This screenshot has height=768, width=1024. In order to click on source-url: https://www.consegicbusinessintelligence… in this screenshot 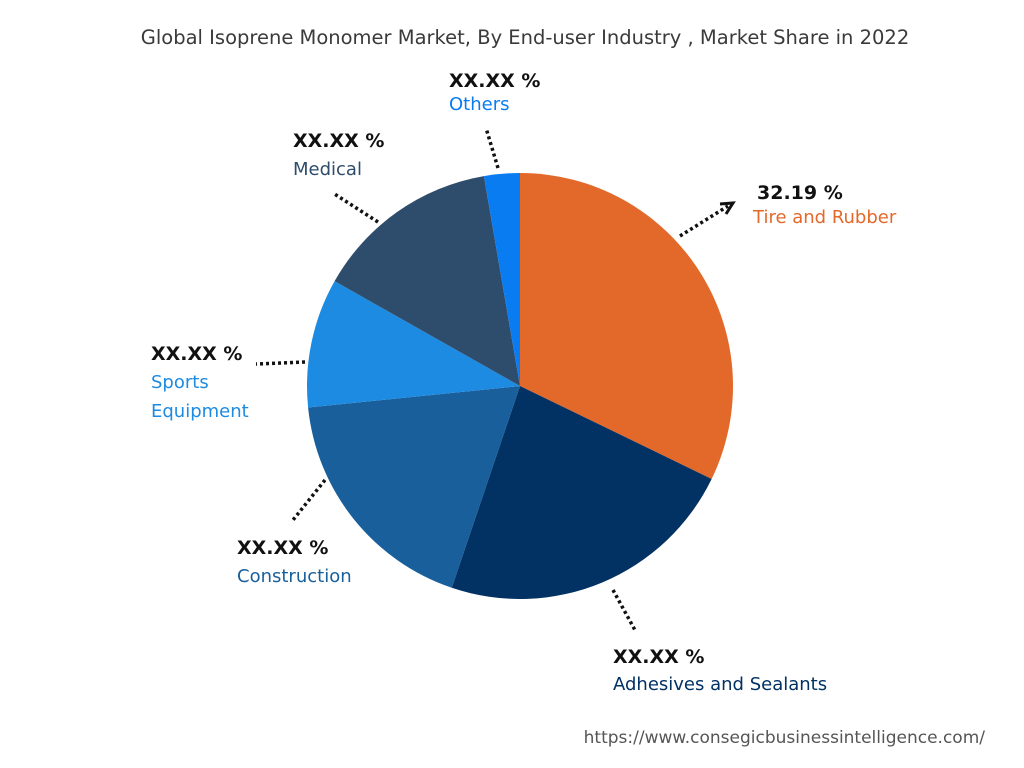, I will do `click(785, 738)`.